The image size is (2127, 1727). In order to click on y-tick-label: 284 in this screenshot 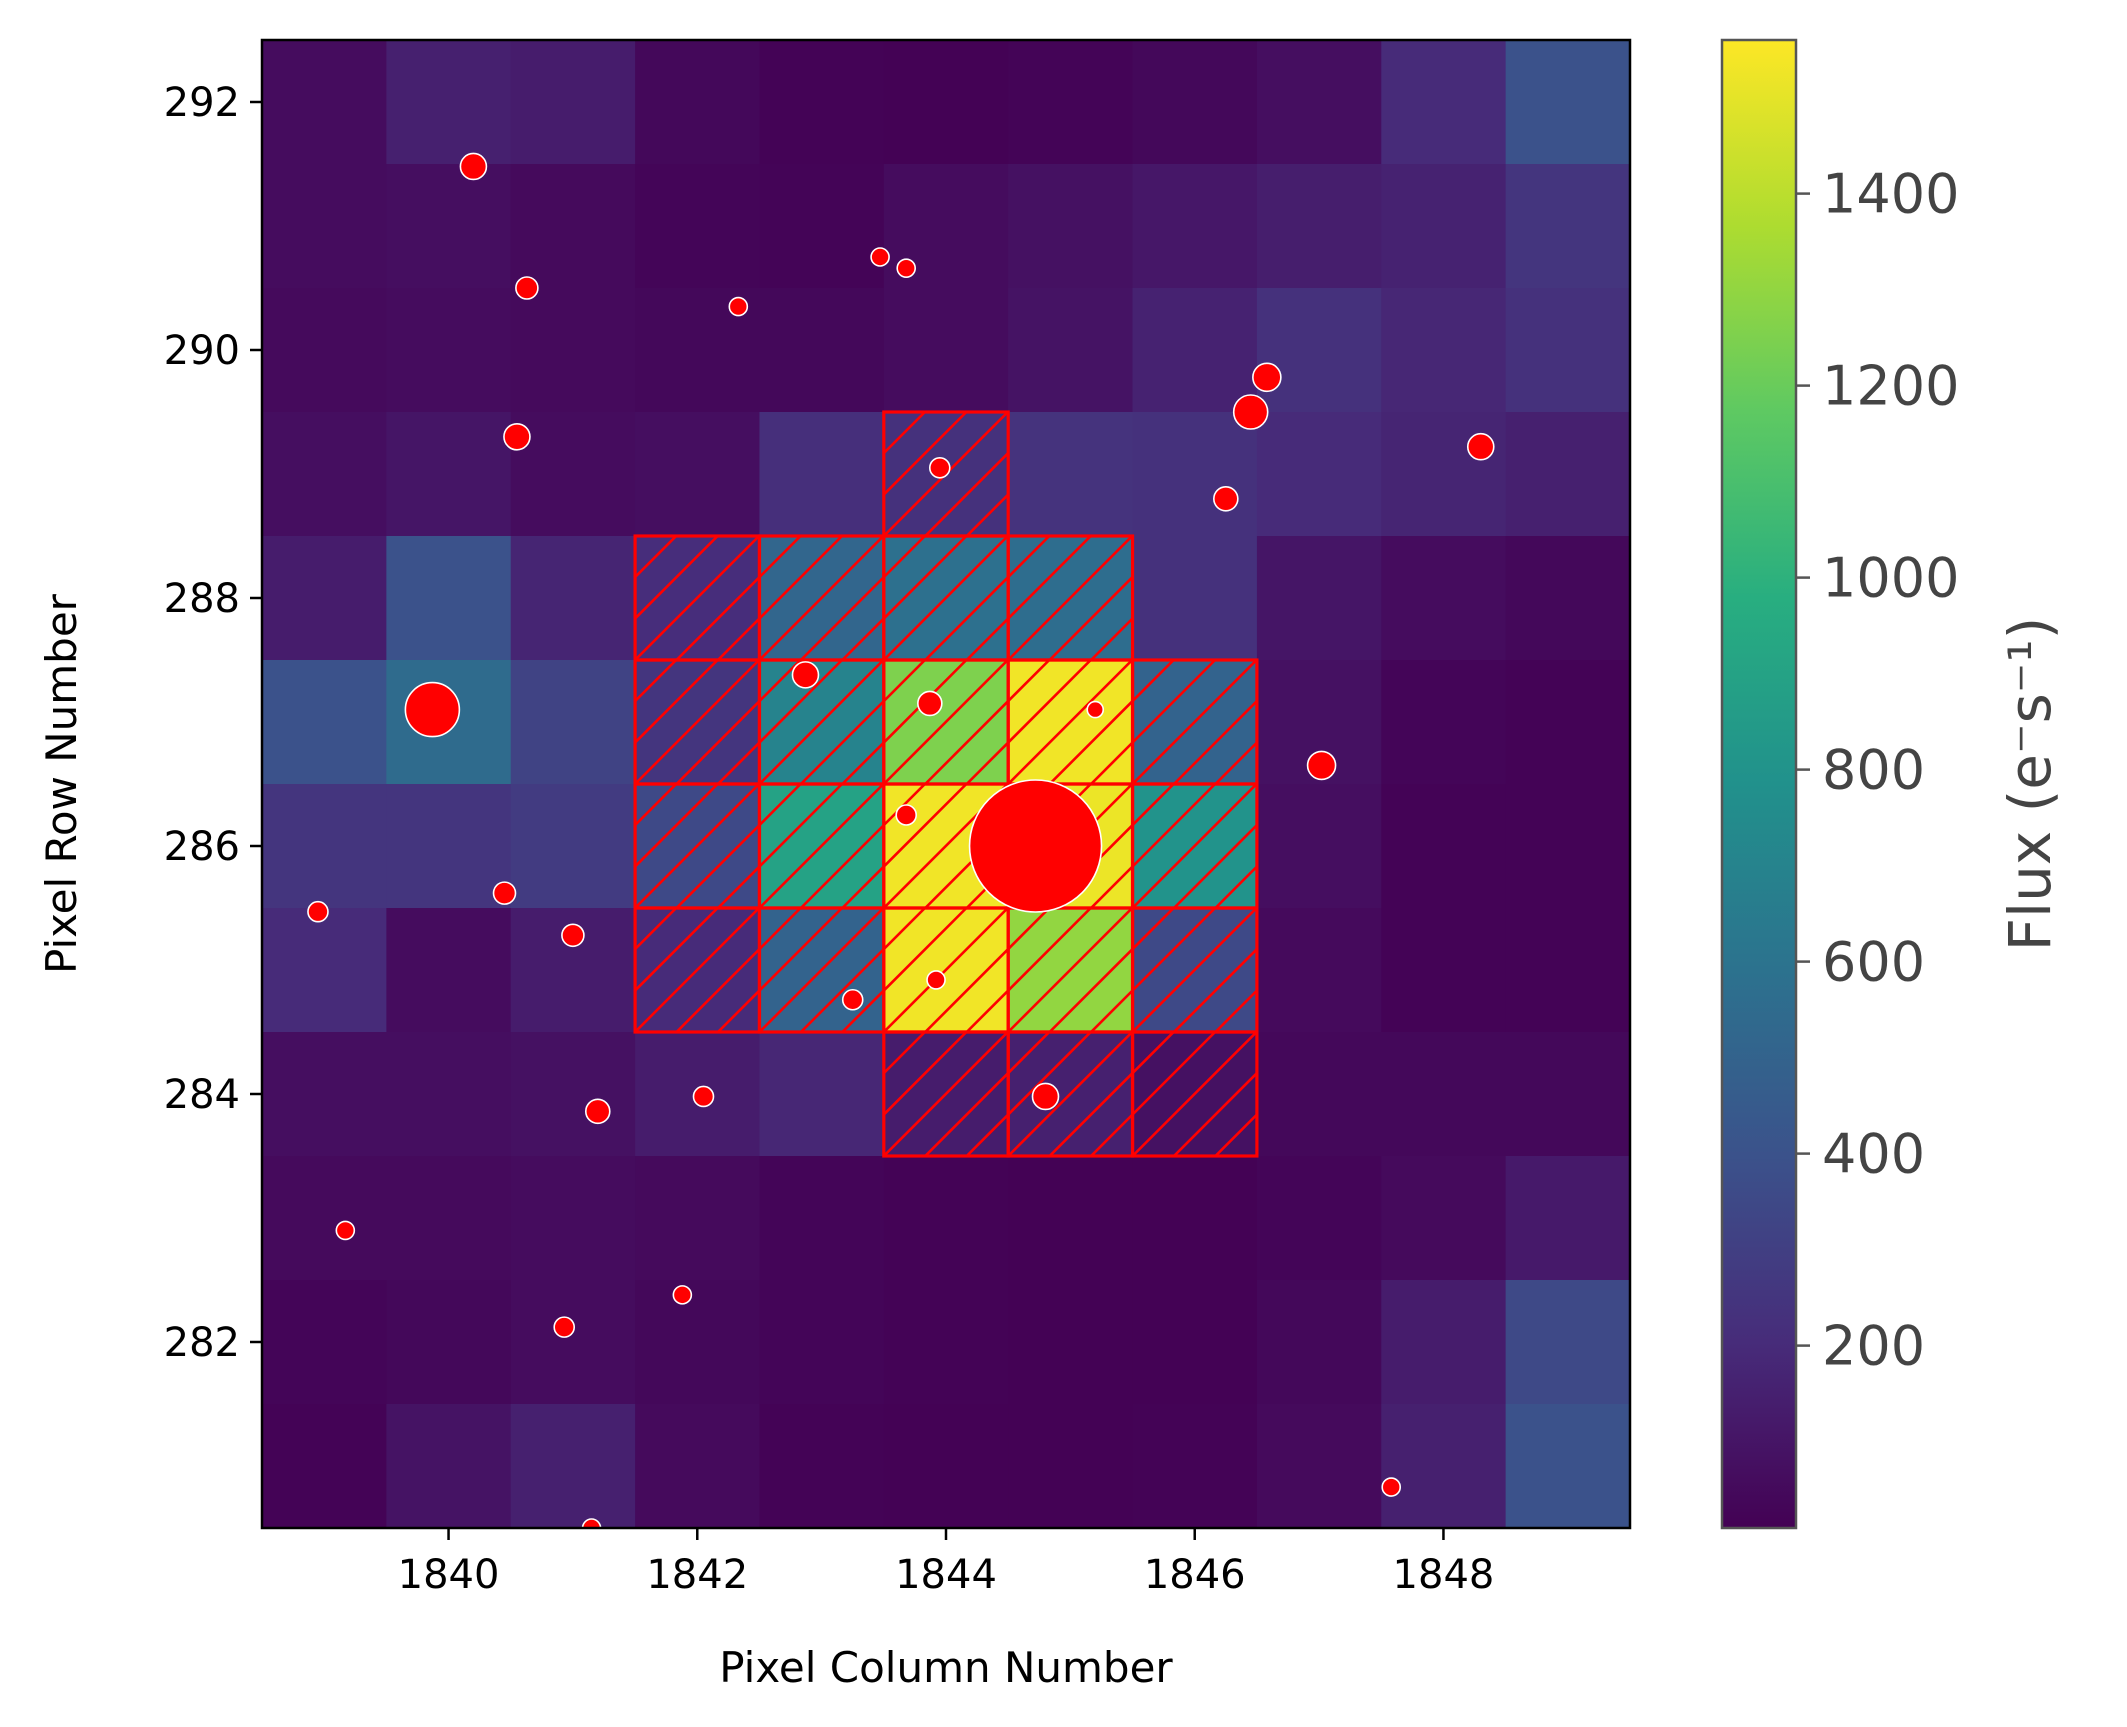, I will do `click(202, 1095)`.